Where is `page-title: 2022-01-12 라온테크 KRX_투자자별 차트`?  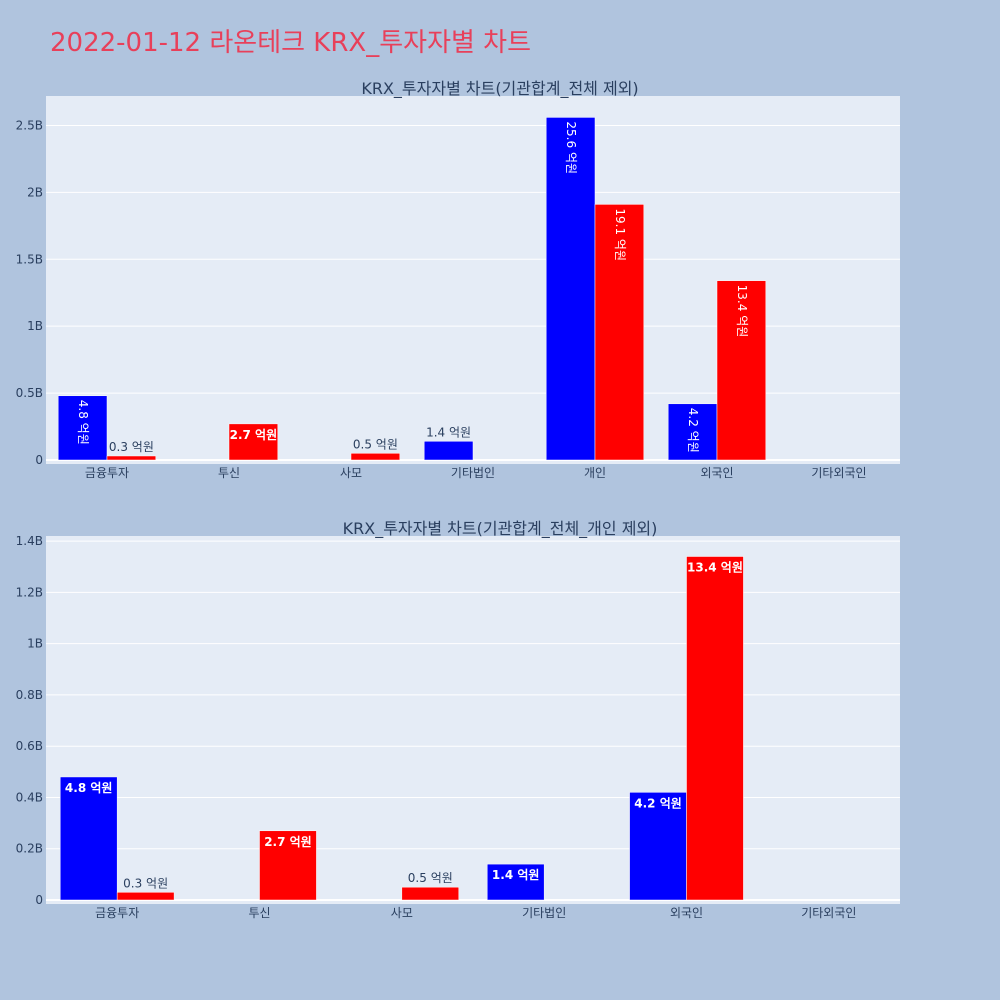 page-title: 2022-01-12 라온테크 KRX_투자자별 차트 is located at coordinates (291, 43).